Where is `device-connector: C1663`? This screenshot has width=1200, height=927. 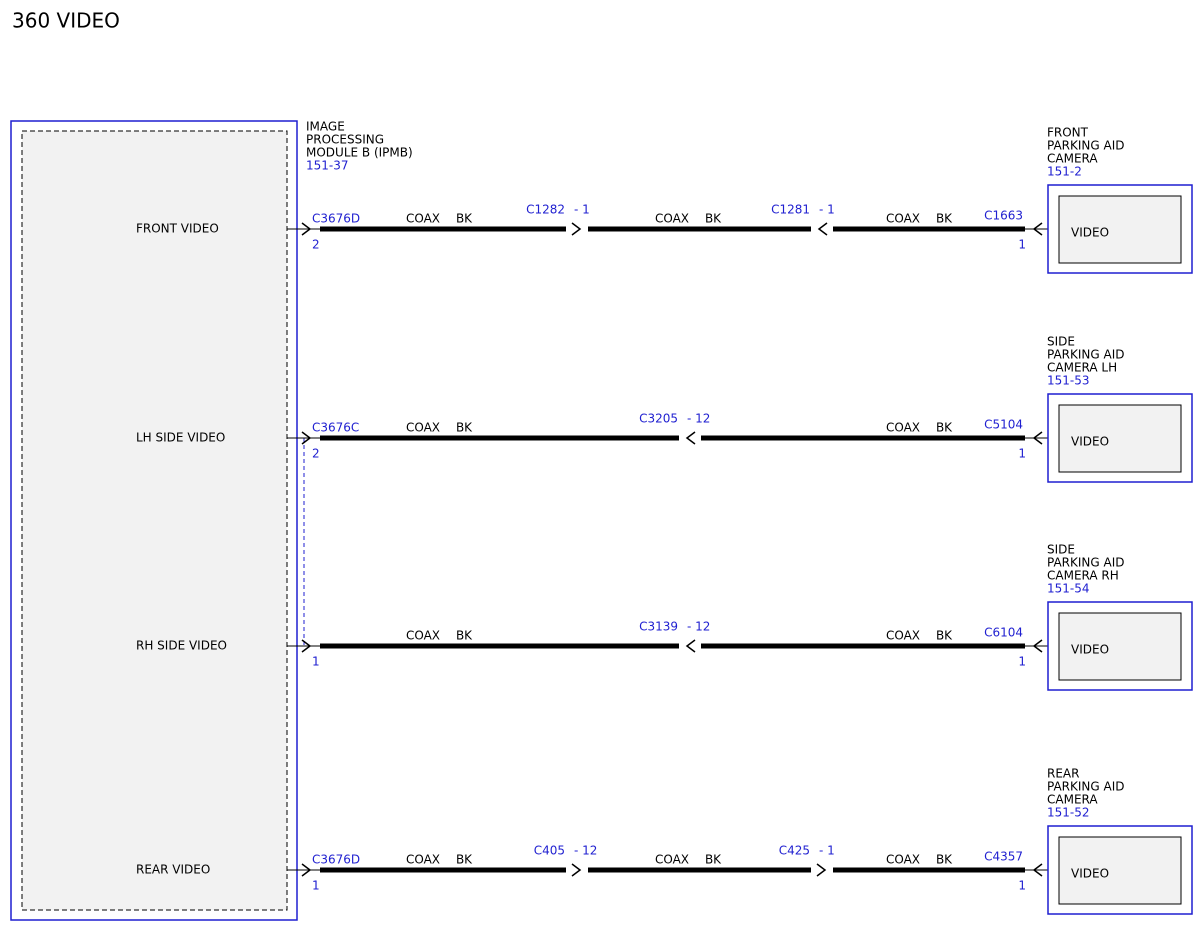
device-connector: C1663 is located at coordinates (1003, 216).